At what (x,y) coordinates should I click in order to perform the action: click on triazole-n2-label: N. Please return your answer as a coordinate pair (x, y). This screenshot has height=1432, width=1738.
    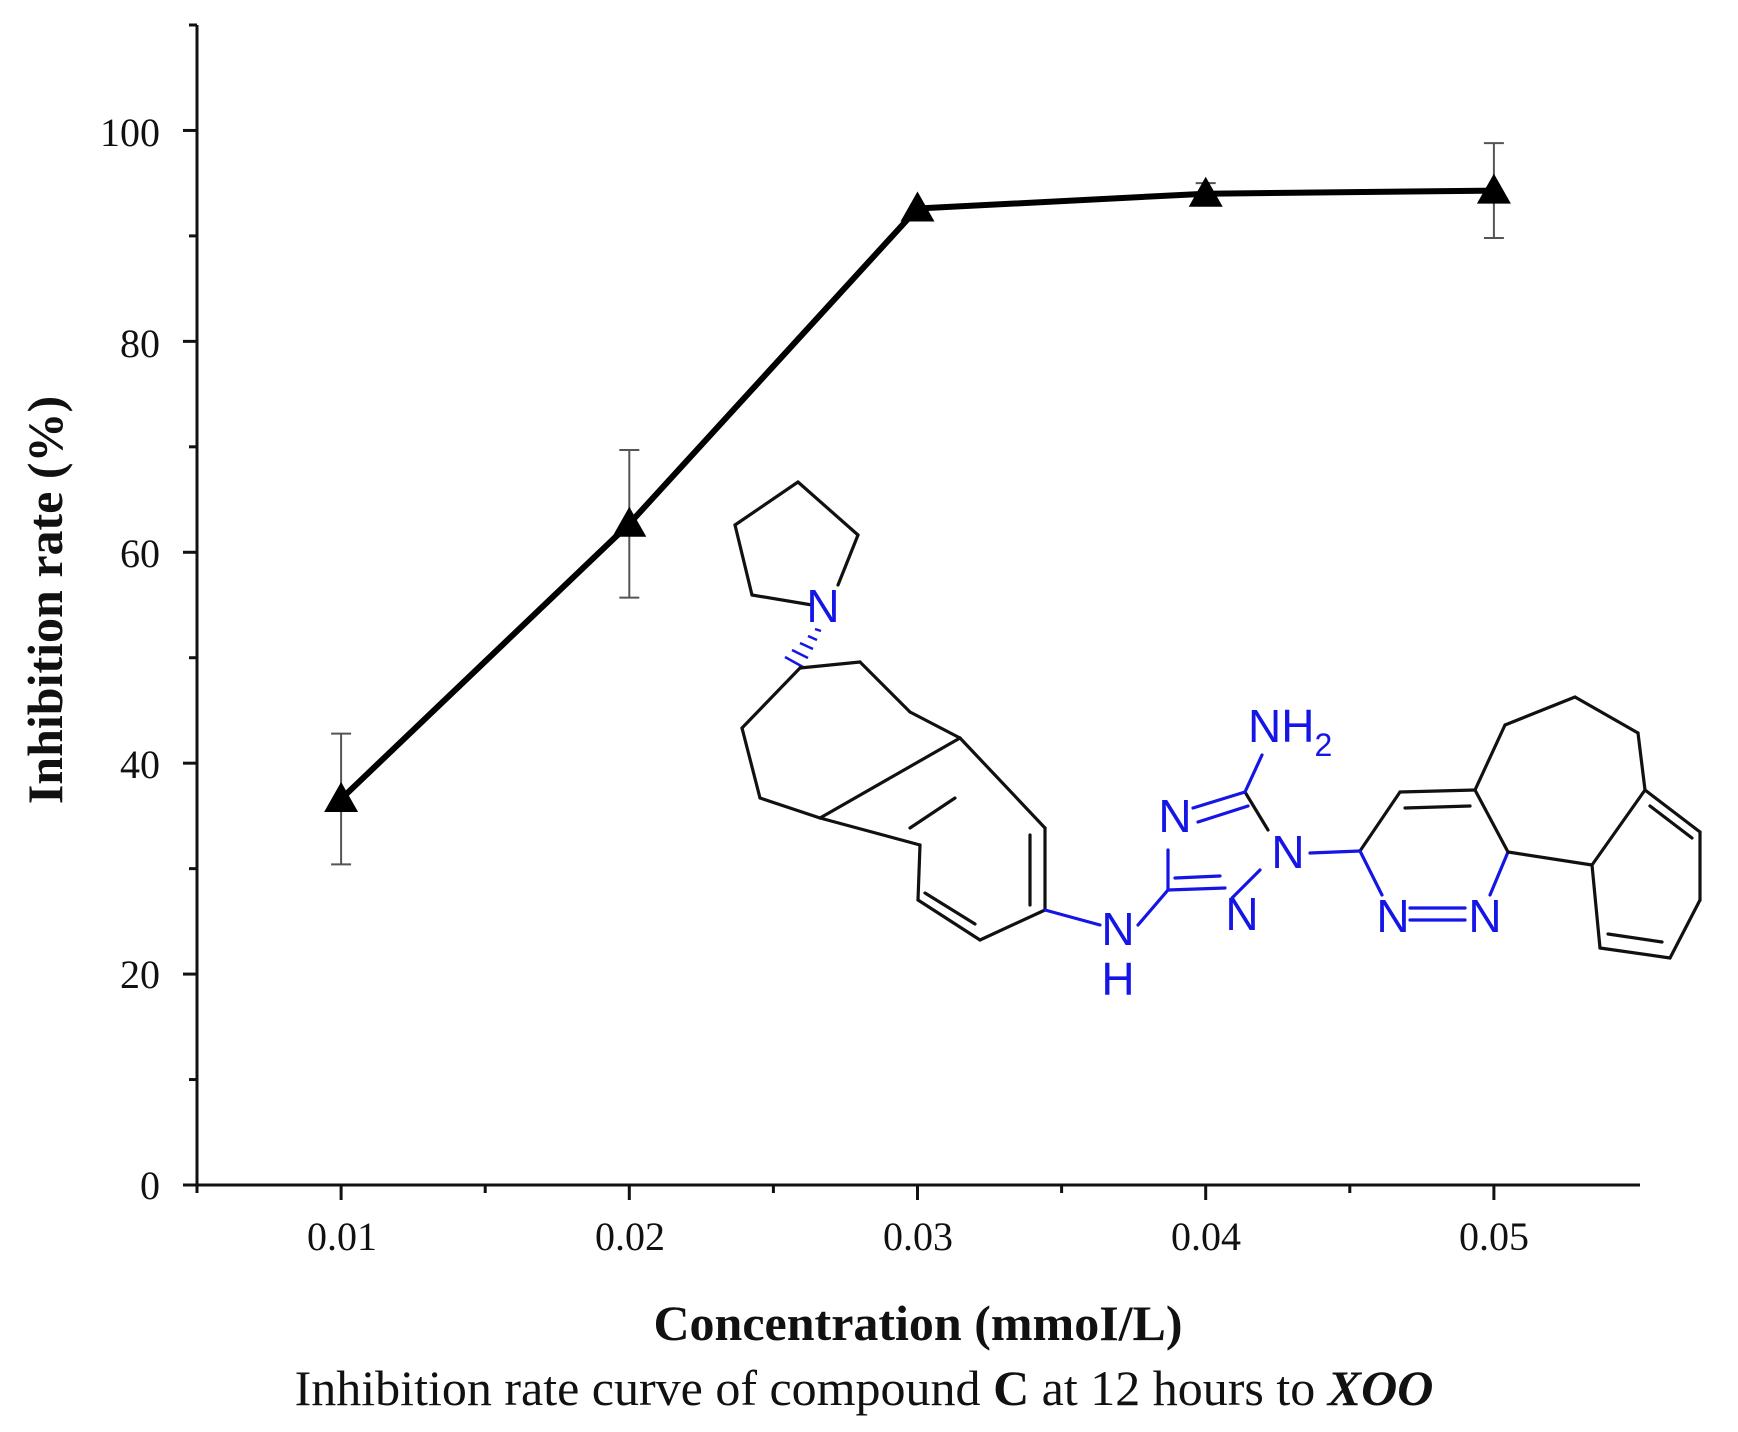
    Looking at the image, I should click on (1241, 914).